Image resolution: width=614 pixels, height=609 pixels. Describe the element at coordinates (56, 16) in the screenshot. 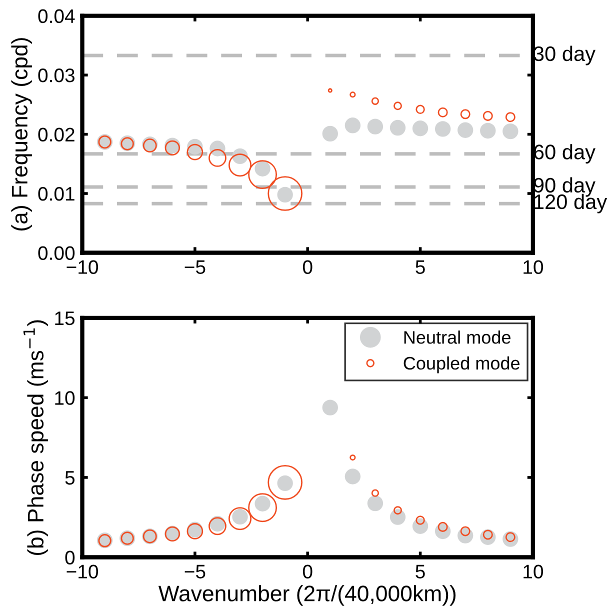

I see `y-tick-label: 0.04` at that location.